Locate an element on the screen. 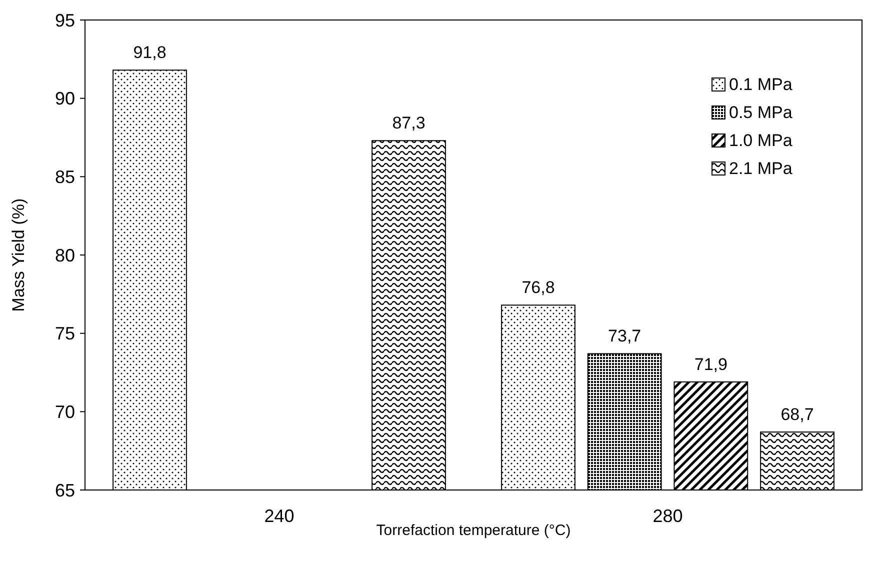  data-label: 71,9 is located at coordinates (711, 364).